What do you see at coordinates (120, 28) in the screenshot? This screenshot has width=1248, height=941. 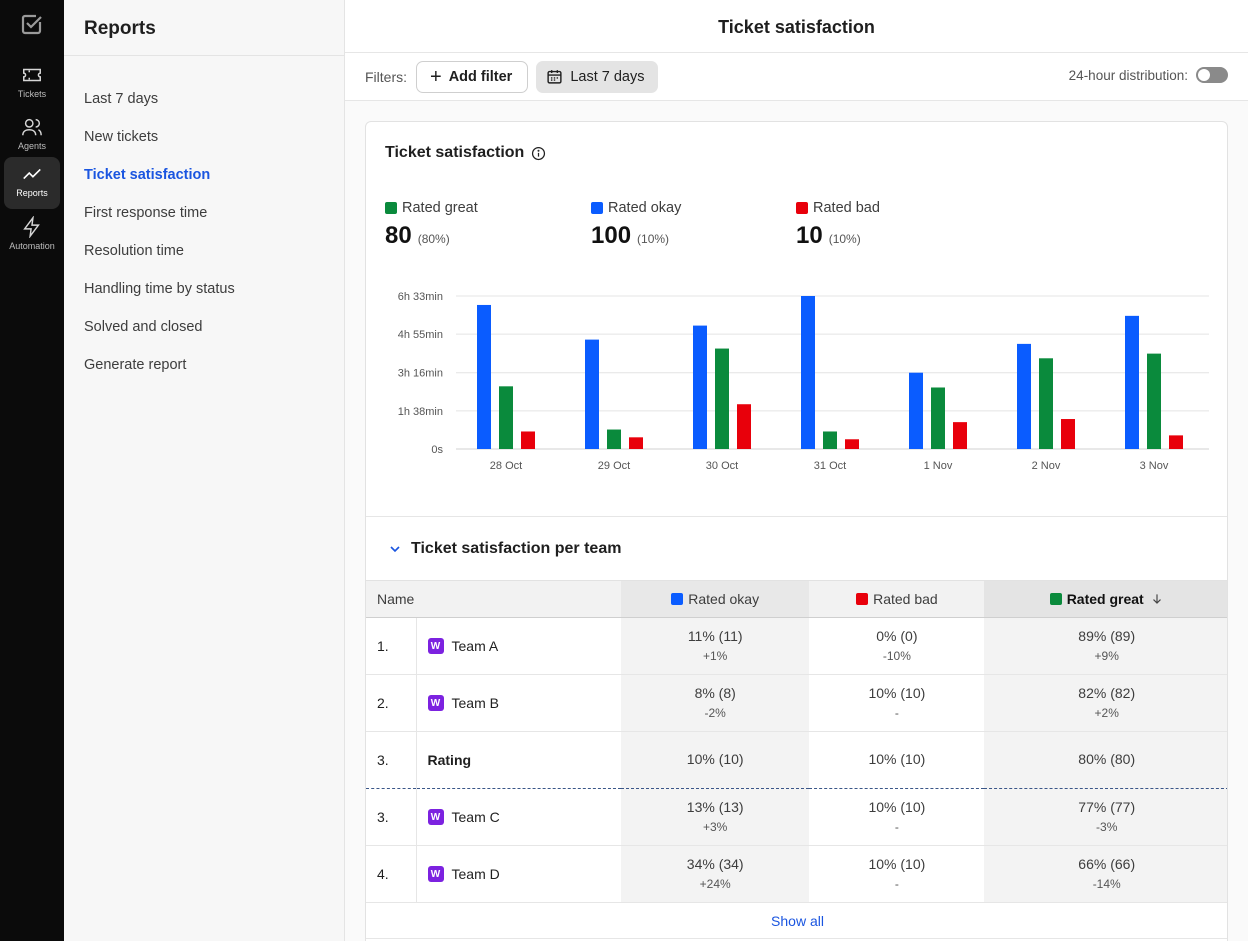 I see `nav-title: Reports` at bounding box center [120, 28].